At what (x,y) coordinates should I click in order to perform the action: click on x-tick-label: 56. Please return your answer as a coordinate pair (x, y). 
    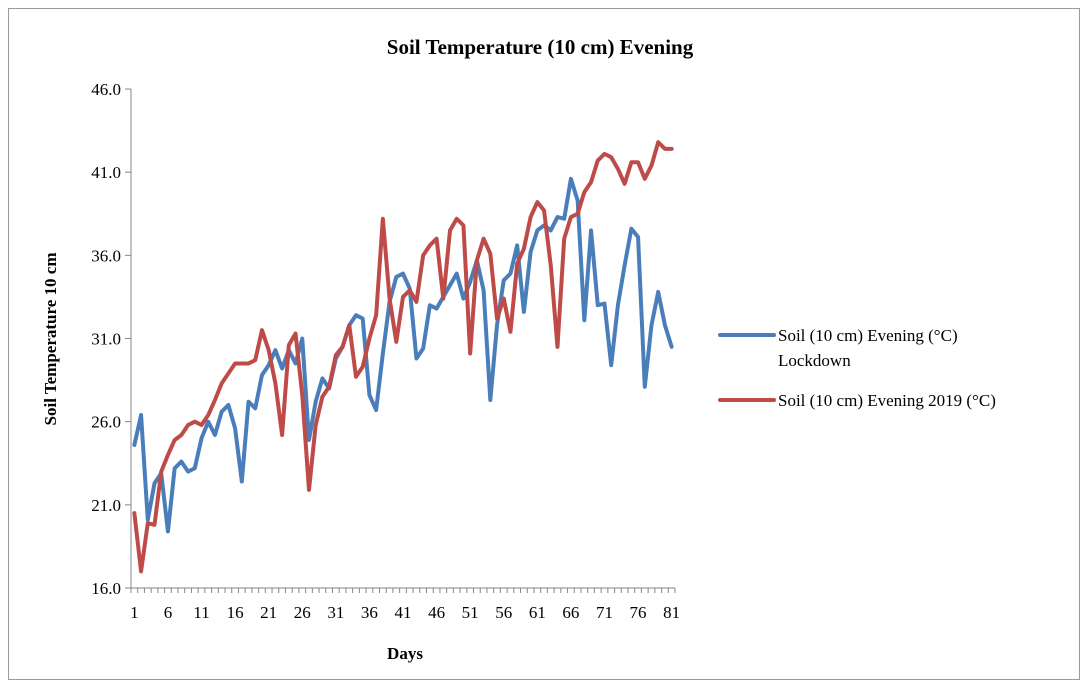
    Looking at the image, I should click on (503, 612).